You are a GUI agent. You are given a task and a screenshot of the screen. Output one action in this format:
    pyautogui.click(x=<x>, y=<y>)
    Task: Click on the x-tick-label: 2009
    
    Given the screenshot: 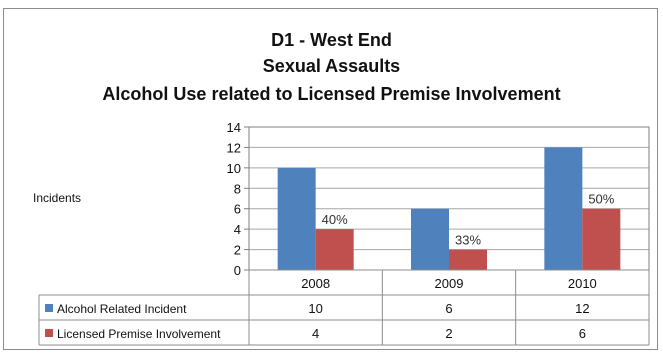 What is the action you would take?
    pyautogui.click(x=449, y=283)
    